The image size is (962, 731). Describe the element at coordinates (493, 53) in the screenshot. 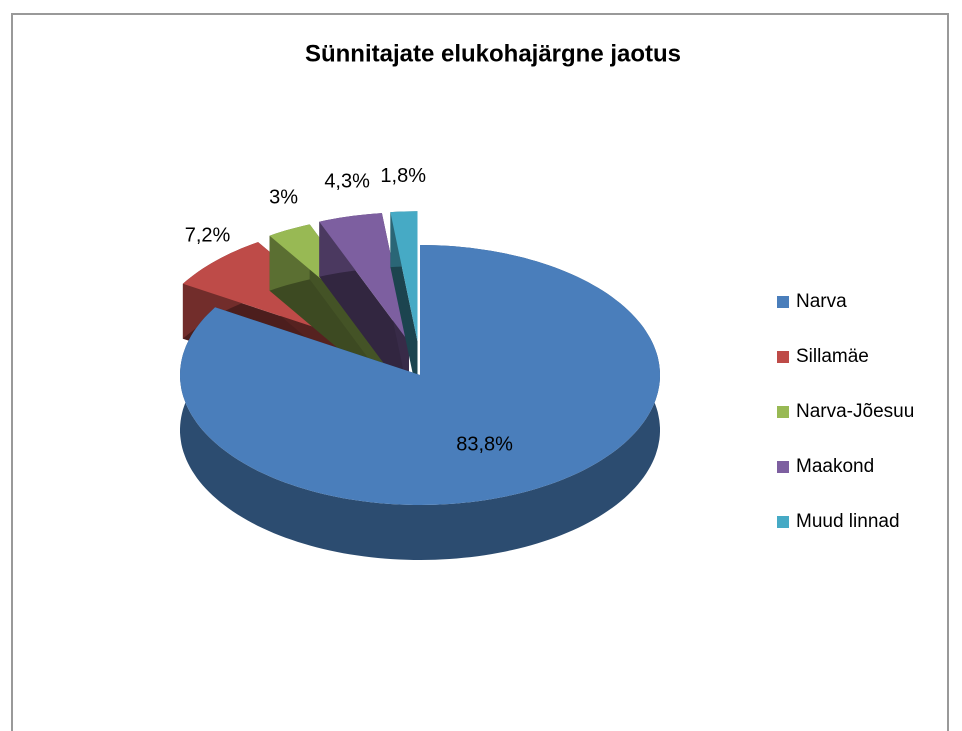

I see `chart-title: Sünnitajate elukohajärgne jaotus` at that location.